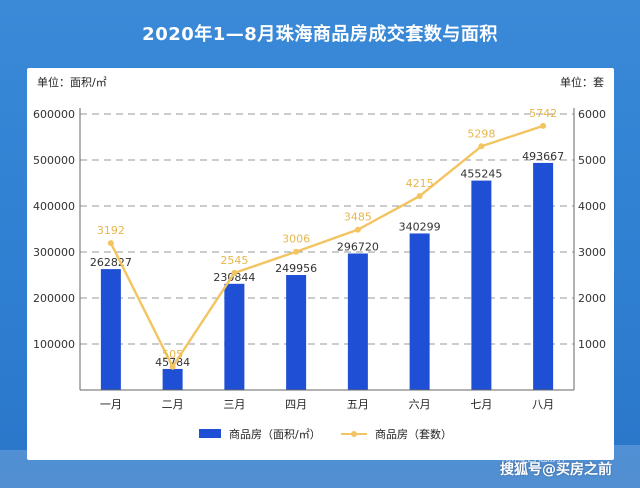 The image size is (640, 488). Describe the element at coordinates (420, 183) in the screenshot. I see `line-data-label: 4215` at that location.